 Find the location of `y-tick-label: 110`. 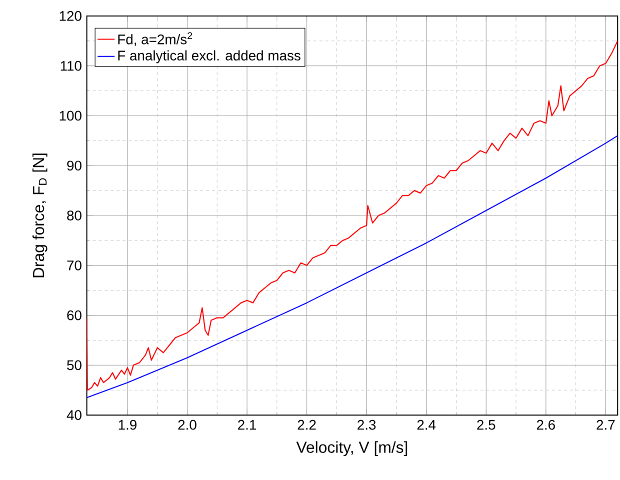

y-tick-label: 110 is located at coordinates (71, 65).